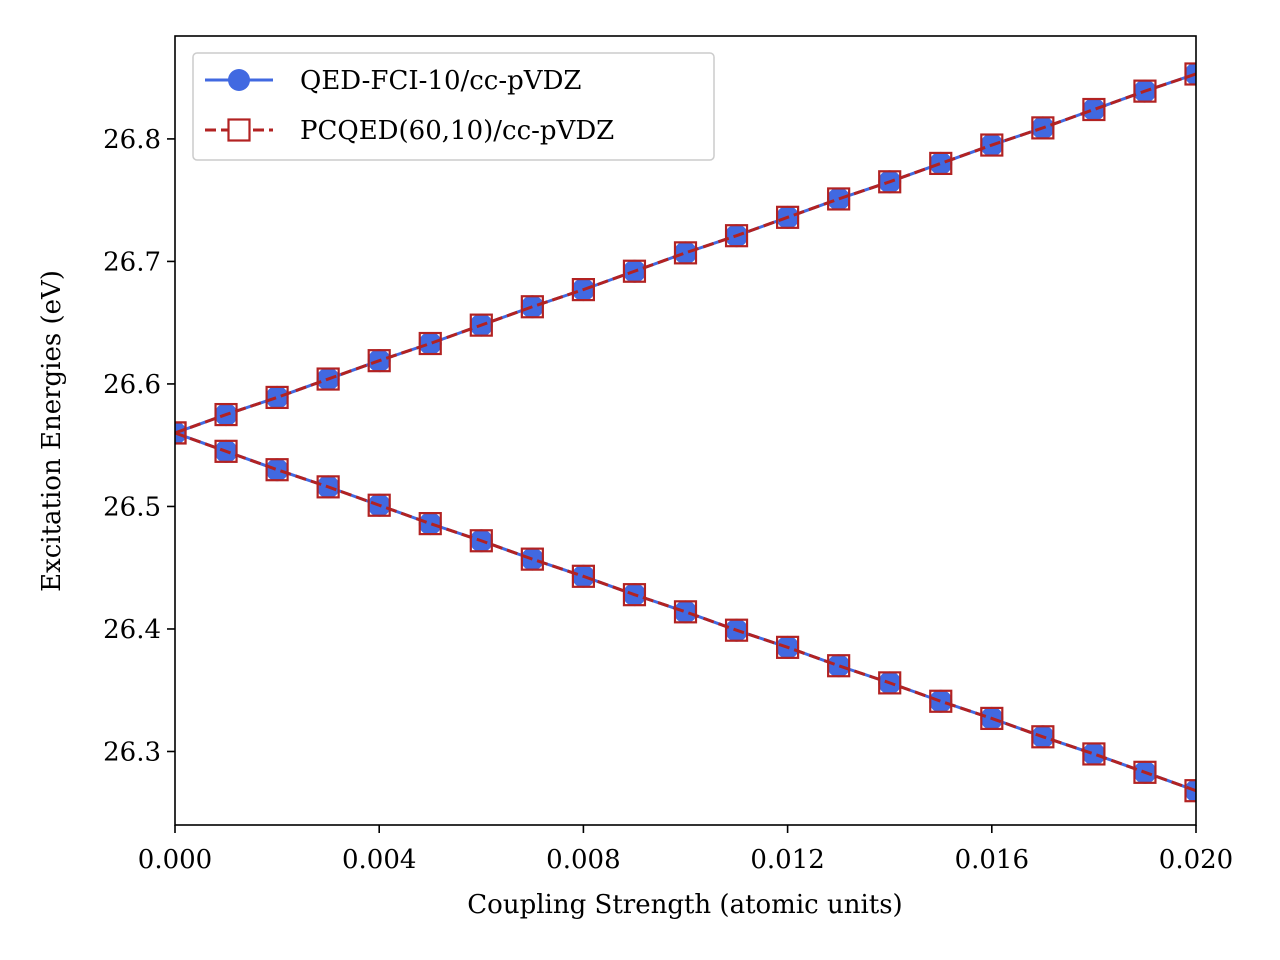 The height and width of the screenshot is (960, 1280). Describe the element at coordinates (132, 752) in the screenshot. I see `y-tick-label: 26.3` at that location.